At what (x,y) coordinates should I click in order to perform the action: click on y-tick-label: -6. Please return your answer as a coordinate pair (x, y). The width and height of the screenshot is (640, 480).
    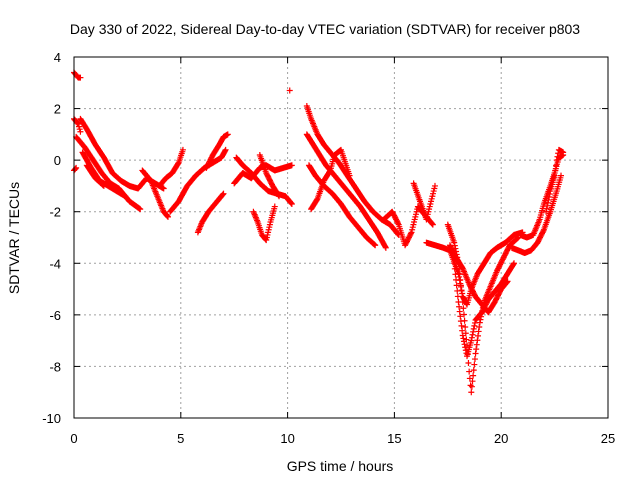
    Looking at the image, I should click on (55, 315).